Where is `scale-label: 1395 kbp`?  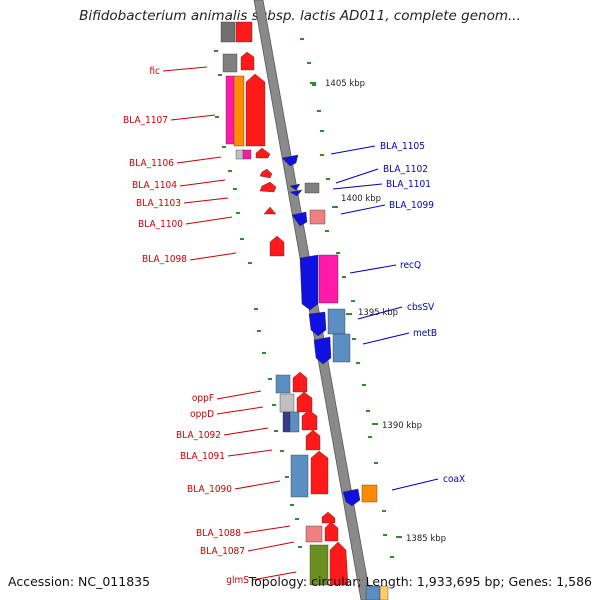 scale-label: 1395 kbp is located at coordinates (378, 313).